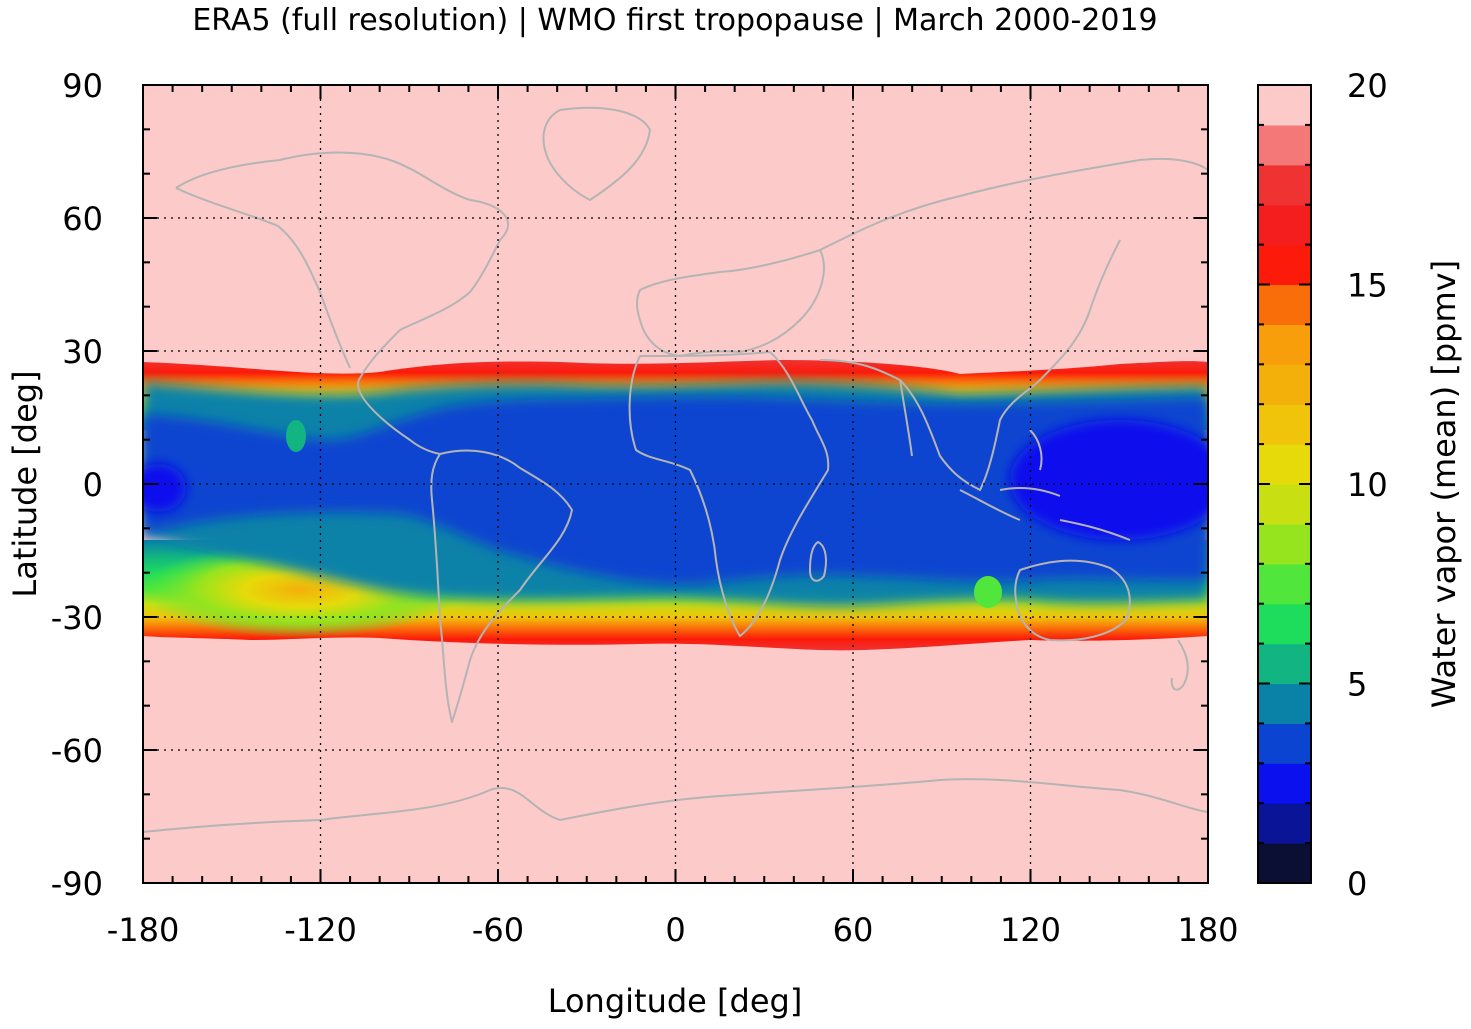 Image resolution: width=1471 pixels, height=1029 pixels. Describe the element at coordinates (675, 805) in the screenshot. I see `antarctica-coast` at that location.